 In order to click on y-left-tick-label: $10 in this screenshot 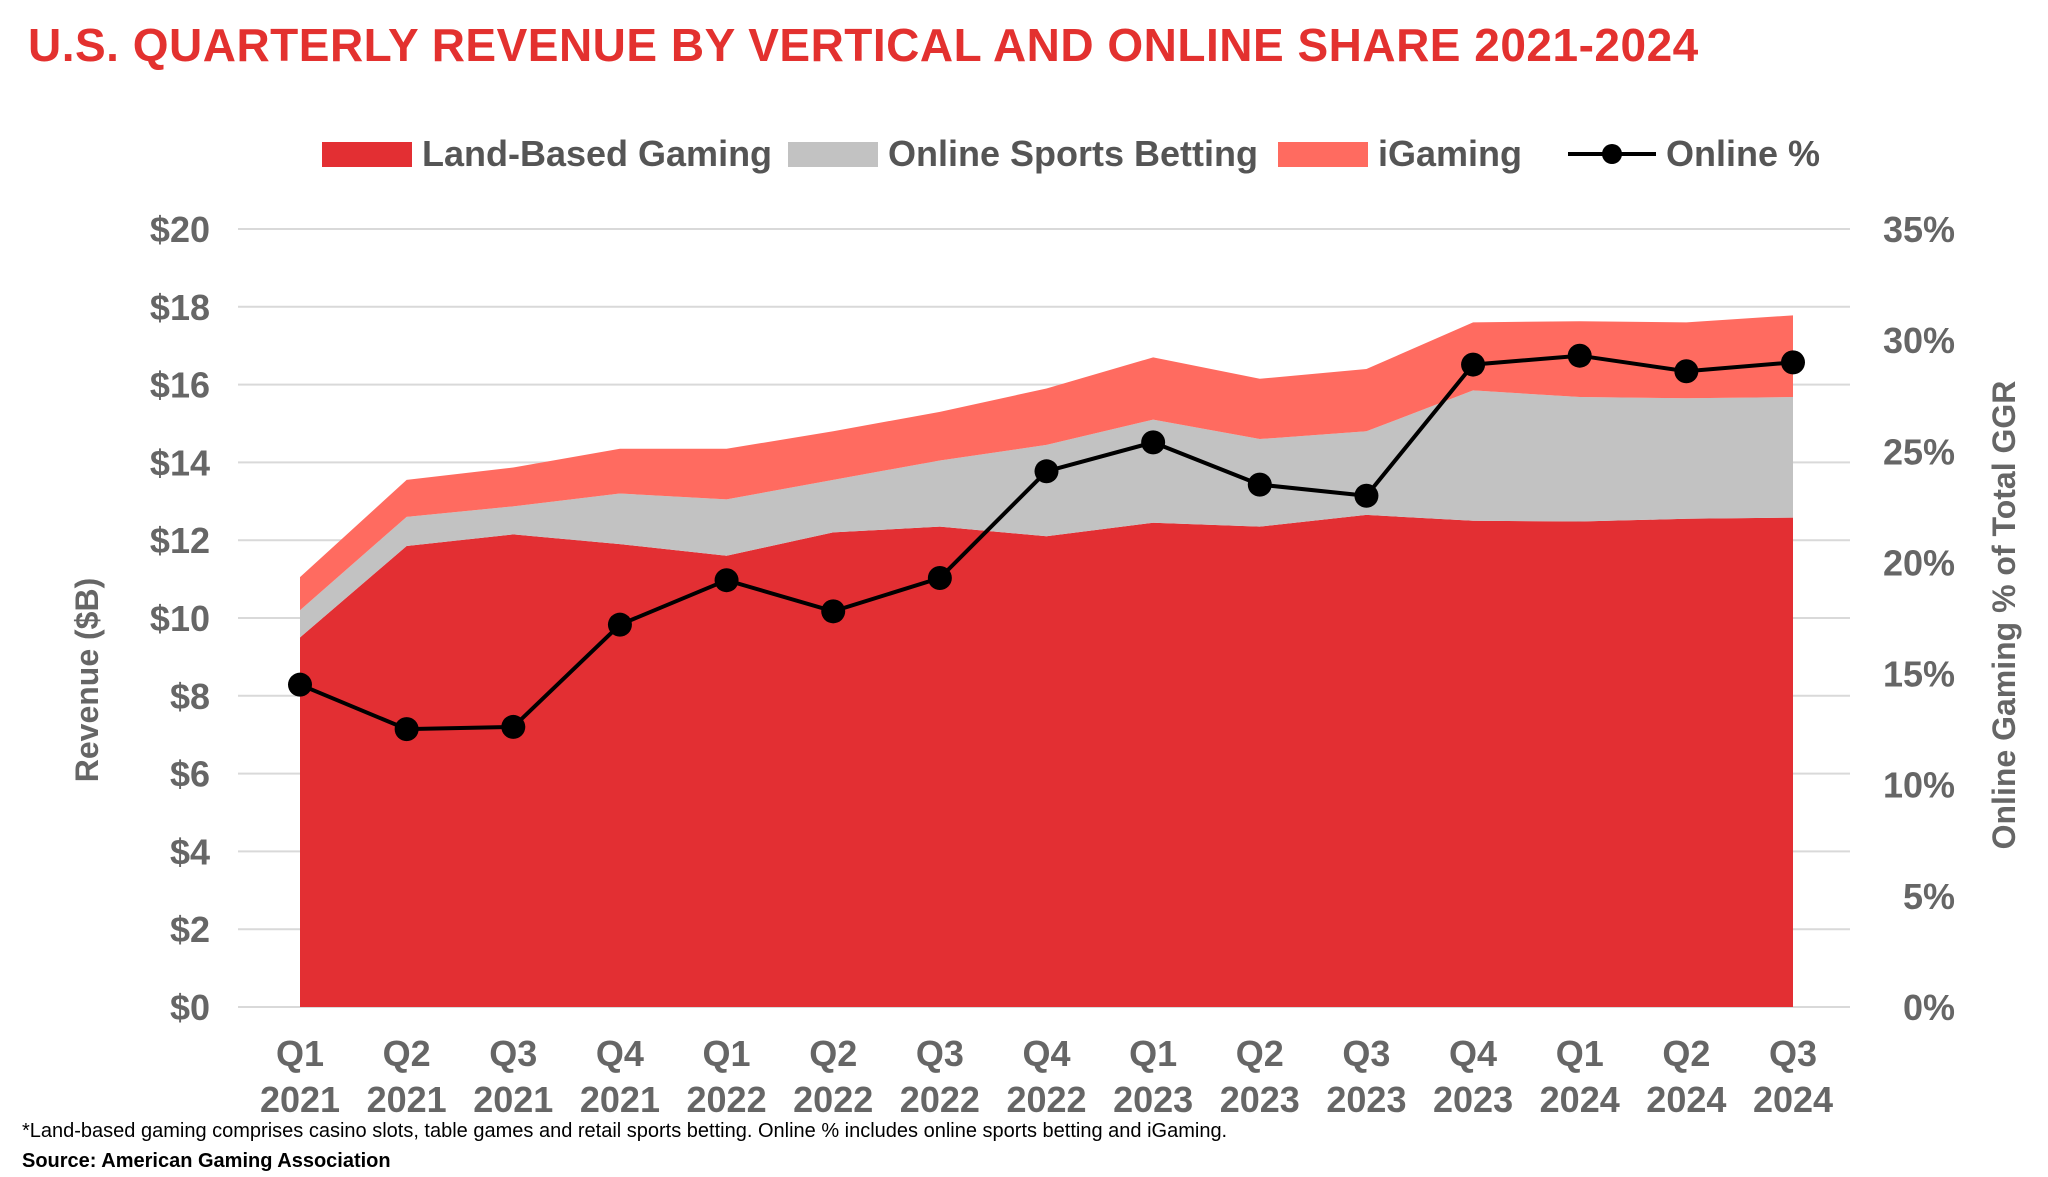, I will do `click(180, 618)`.